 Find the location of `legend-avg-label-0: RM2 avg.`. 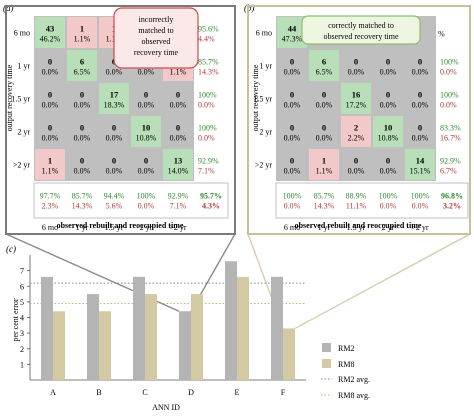

legend-avg-label-0: RM2 avg. is located at coordinates (354, 379).